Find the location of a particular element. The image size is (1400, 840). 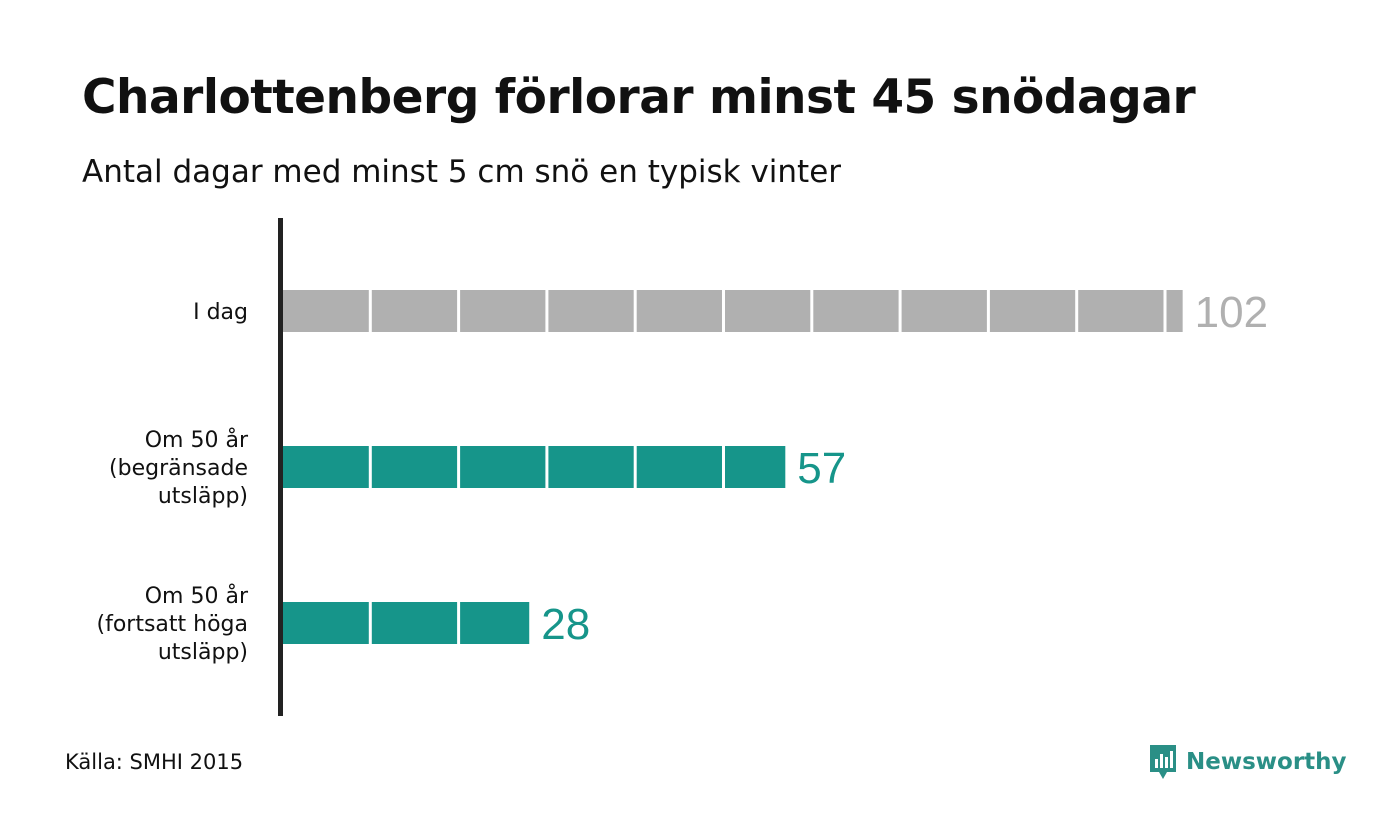

category-label-2-line-2: utsläpp) is located at coordinates (203, 652).